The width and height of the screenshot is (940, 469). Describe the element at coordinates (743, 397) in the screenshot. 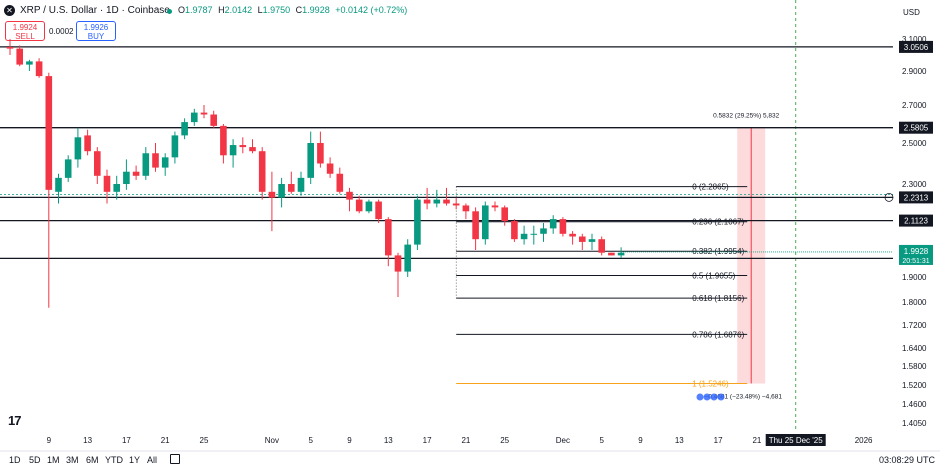

I see `measure-down-label: −0.4681 (−23.48%) −4,681` at that location.